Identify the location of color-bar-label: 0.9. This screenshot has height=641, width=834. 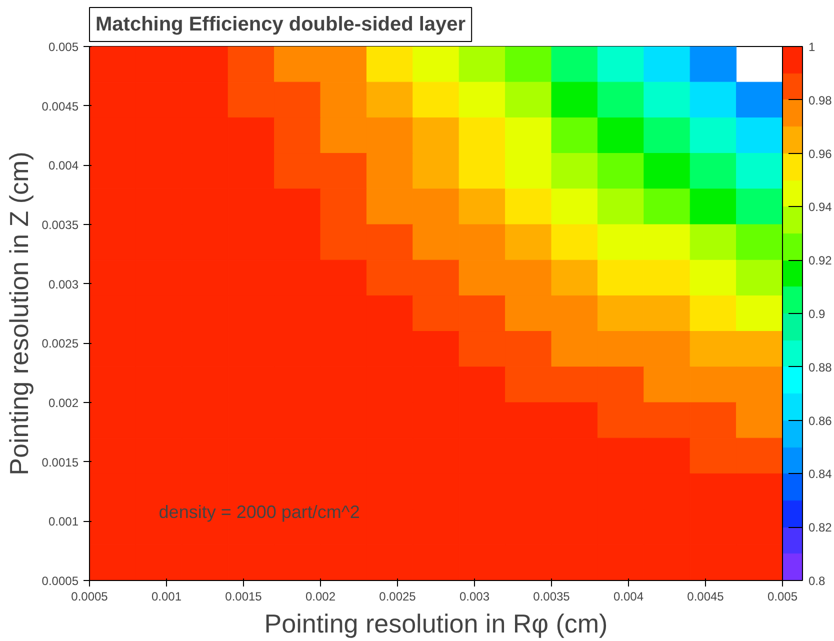
(817, 314).